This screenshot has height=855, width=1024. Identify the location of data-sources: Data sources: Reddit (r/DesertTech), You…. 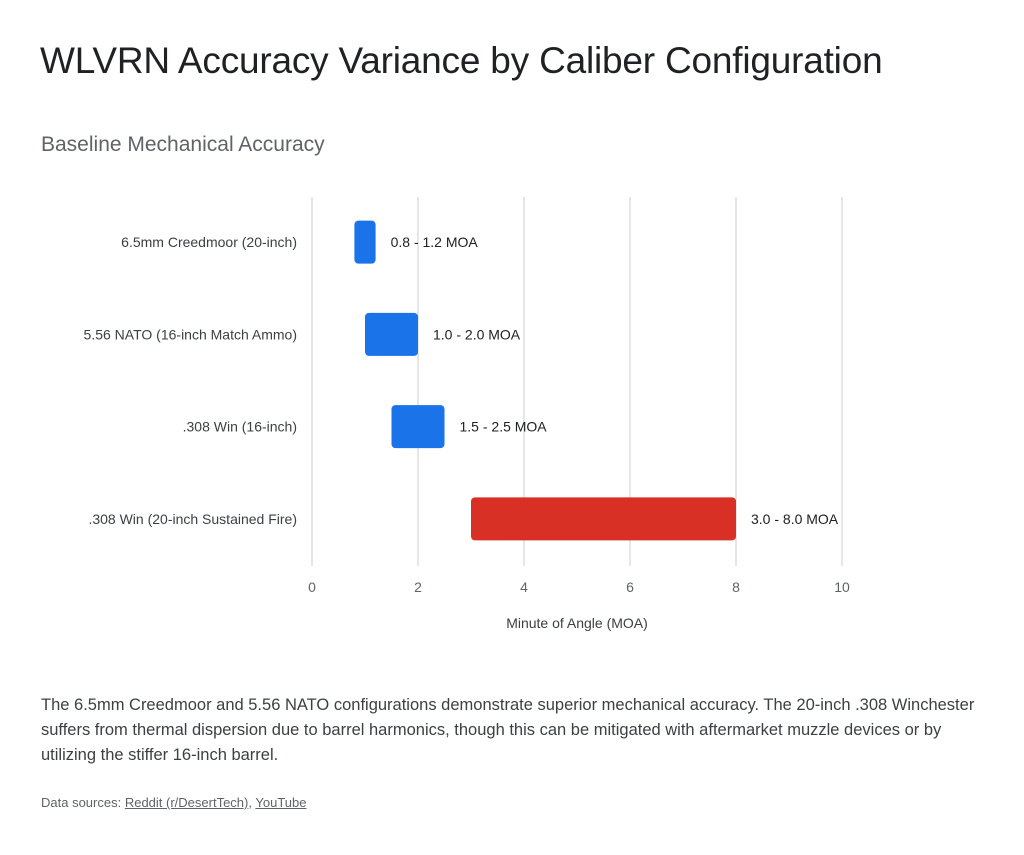
(173, 802).